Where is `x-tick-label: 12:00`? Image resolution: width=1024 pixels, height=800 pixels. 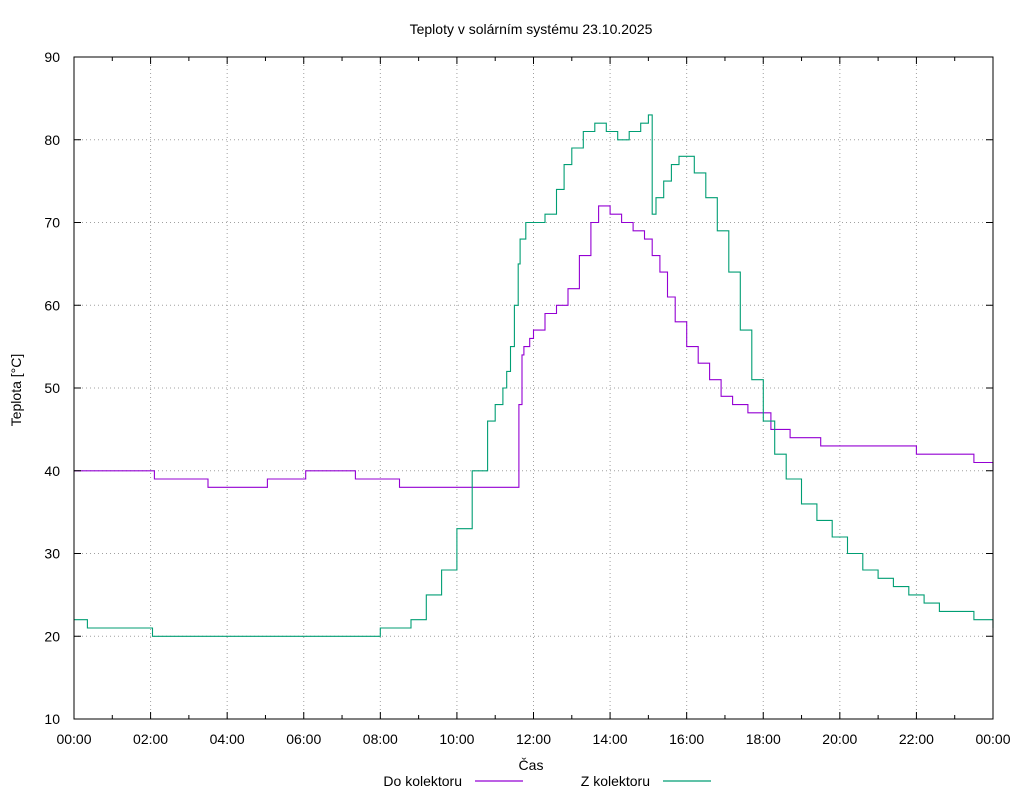
x-tick-label: 12:00 is located at coordinates (533, 739).